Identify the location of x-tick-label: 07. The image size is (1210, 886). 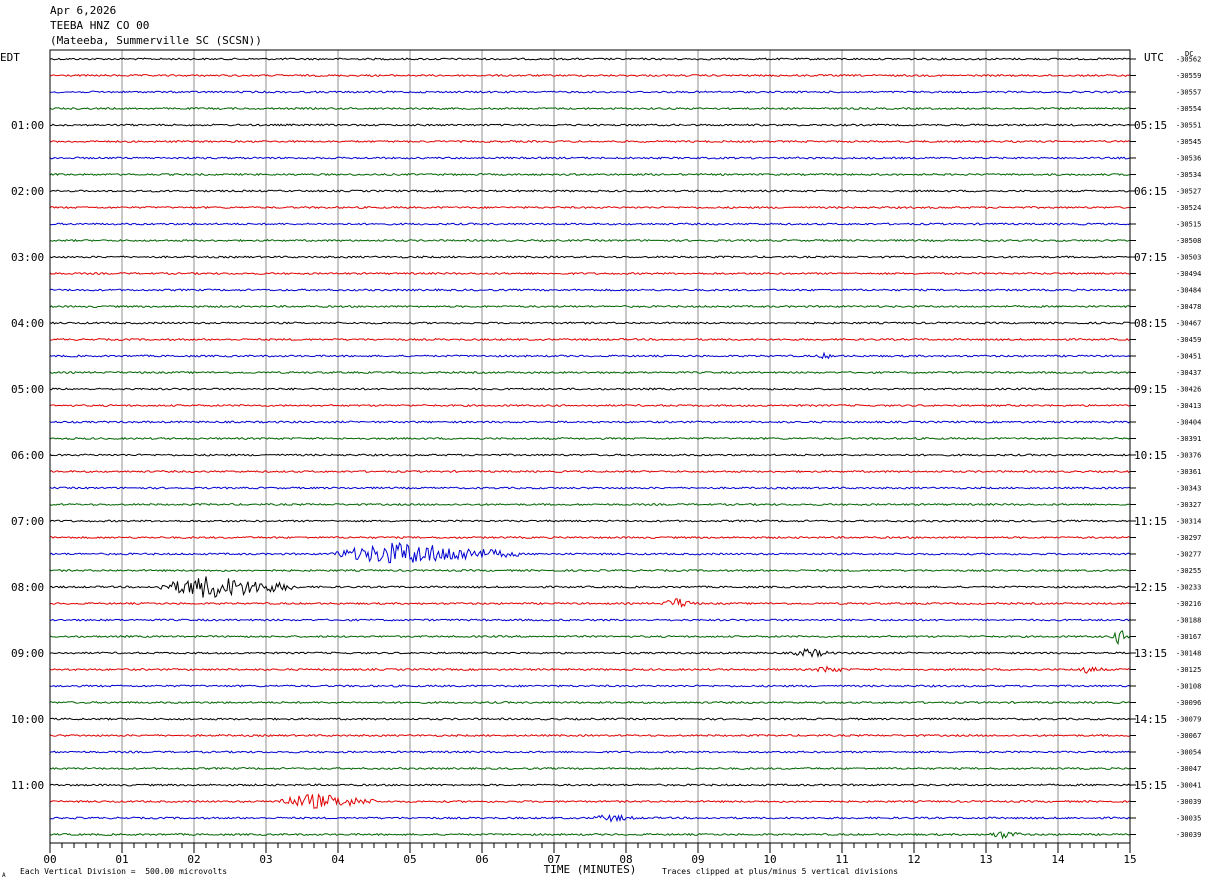
(553, 859).